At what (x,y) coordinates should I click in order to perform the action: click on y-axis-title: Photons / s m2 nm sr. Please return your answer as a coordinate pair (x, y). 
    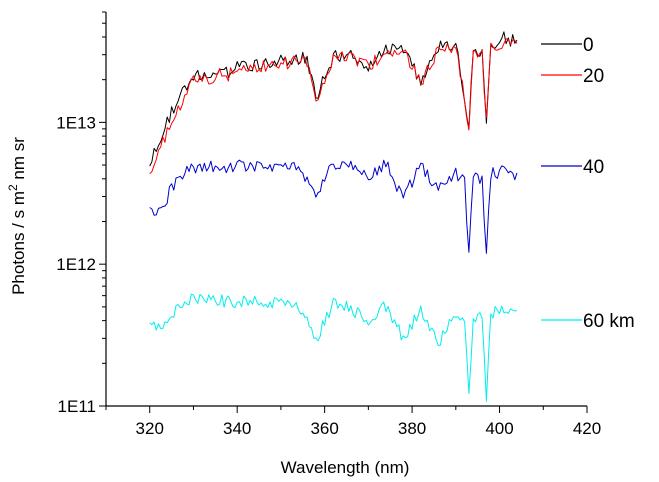
    Looking at the image, I should click on (17, 216).